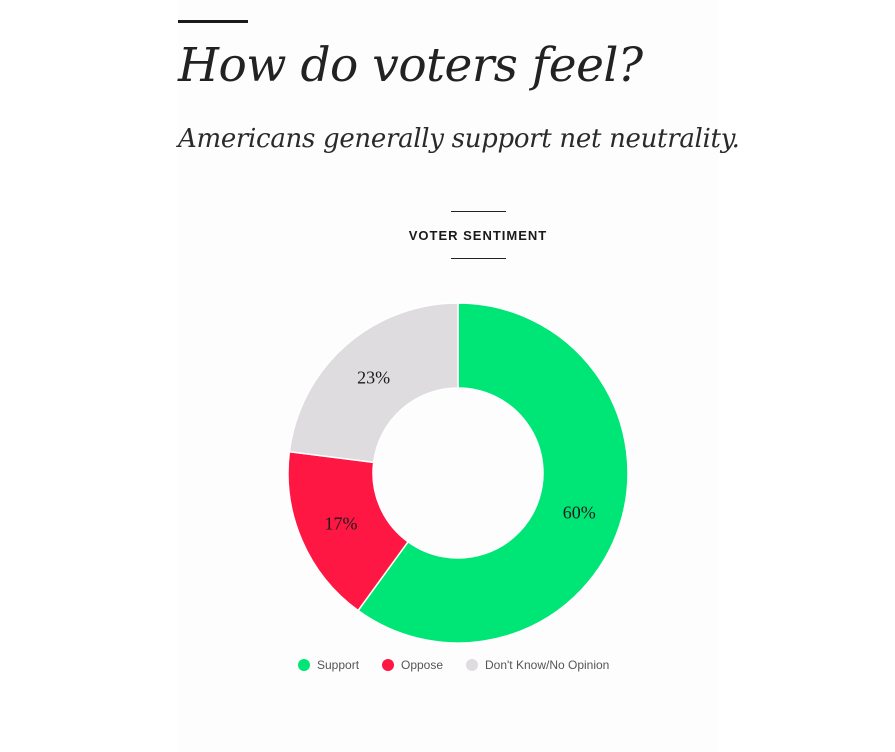 The image size is (895, 752). I want to click on legend-item: Support, so click(328, 665).